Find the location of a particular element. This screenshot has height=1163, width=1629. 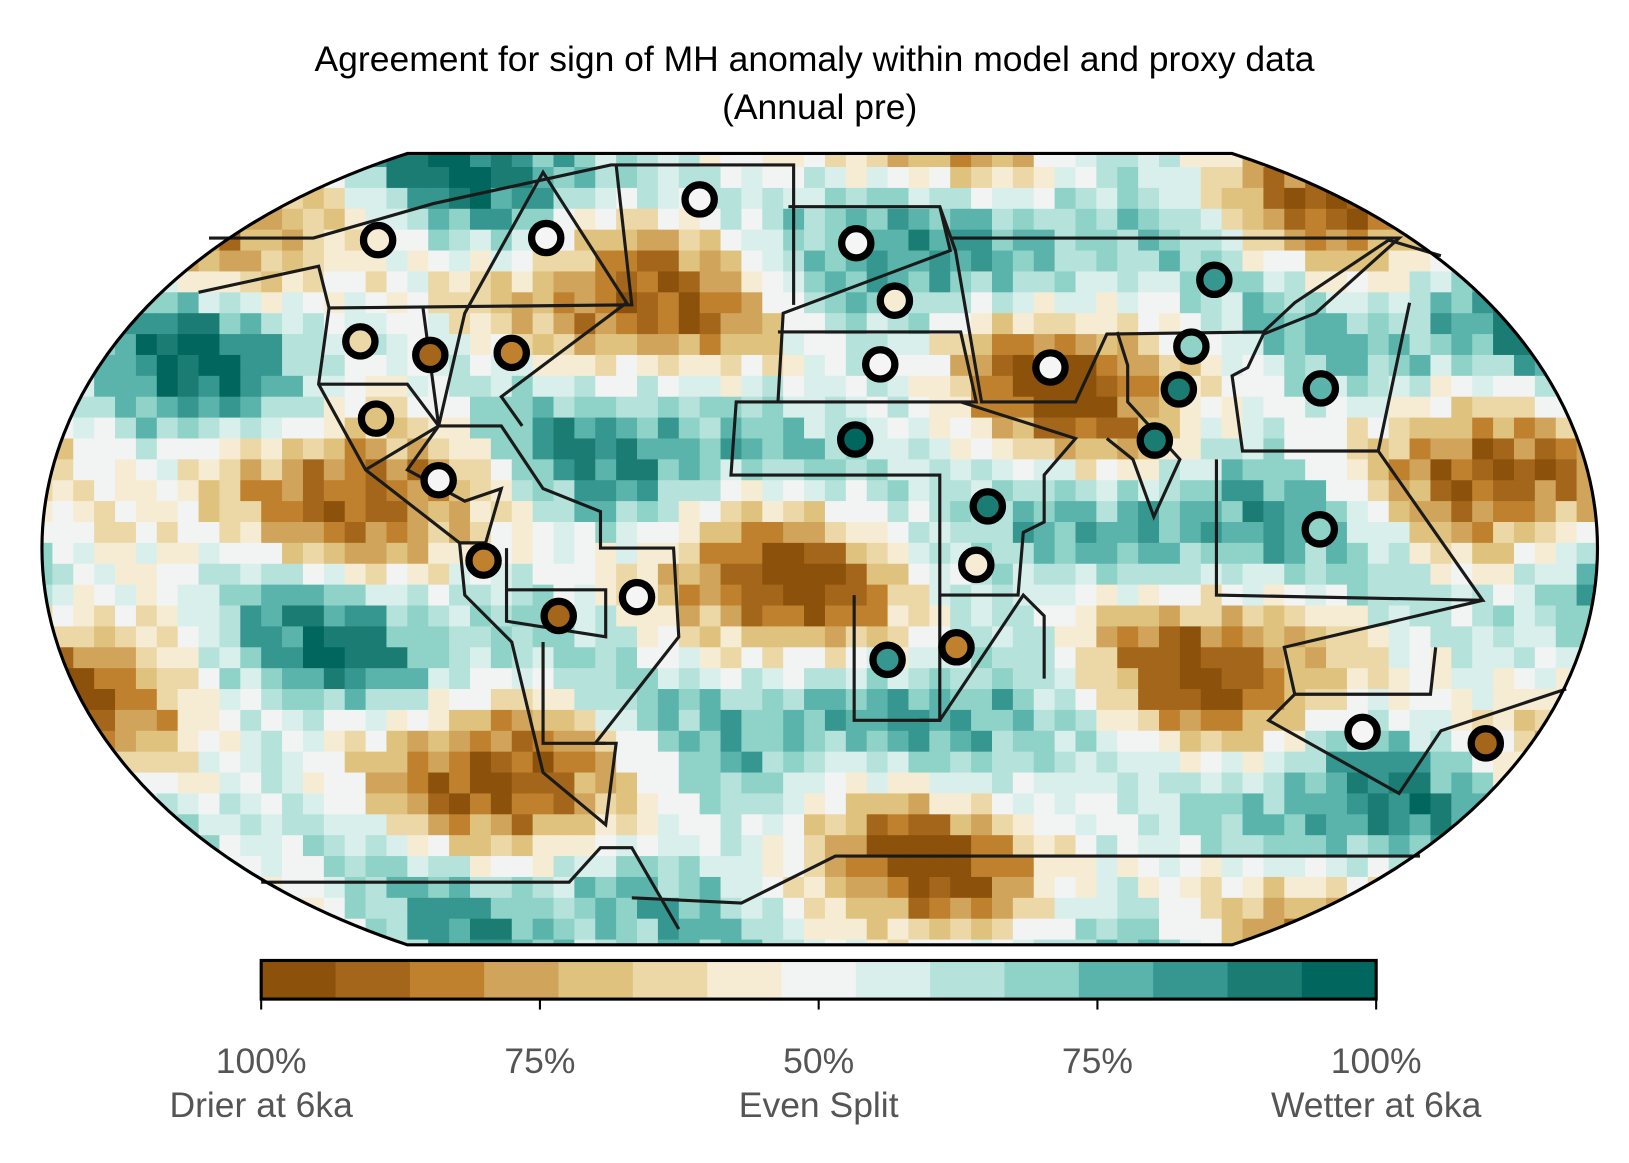

proxy-marker is located at coordinates (430, 355).